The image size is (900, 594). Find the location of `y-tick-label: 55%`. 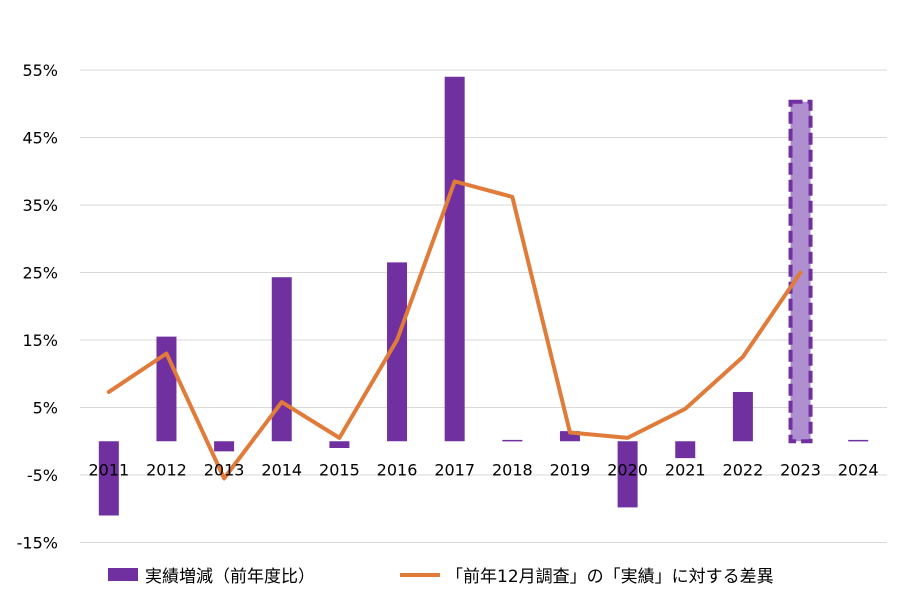

y-tick-label: 55% is located at coordinates (40, 70).